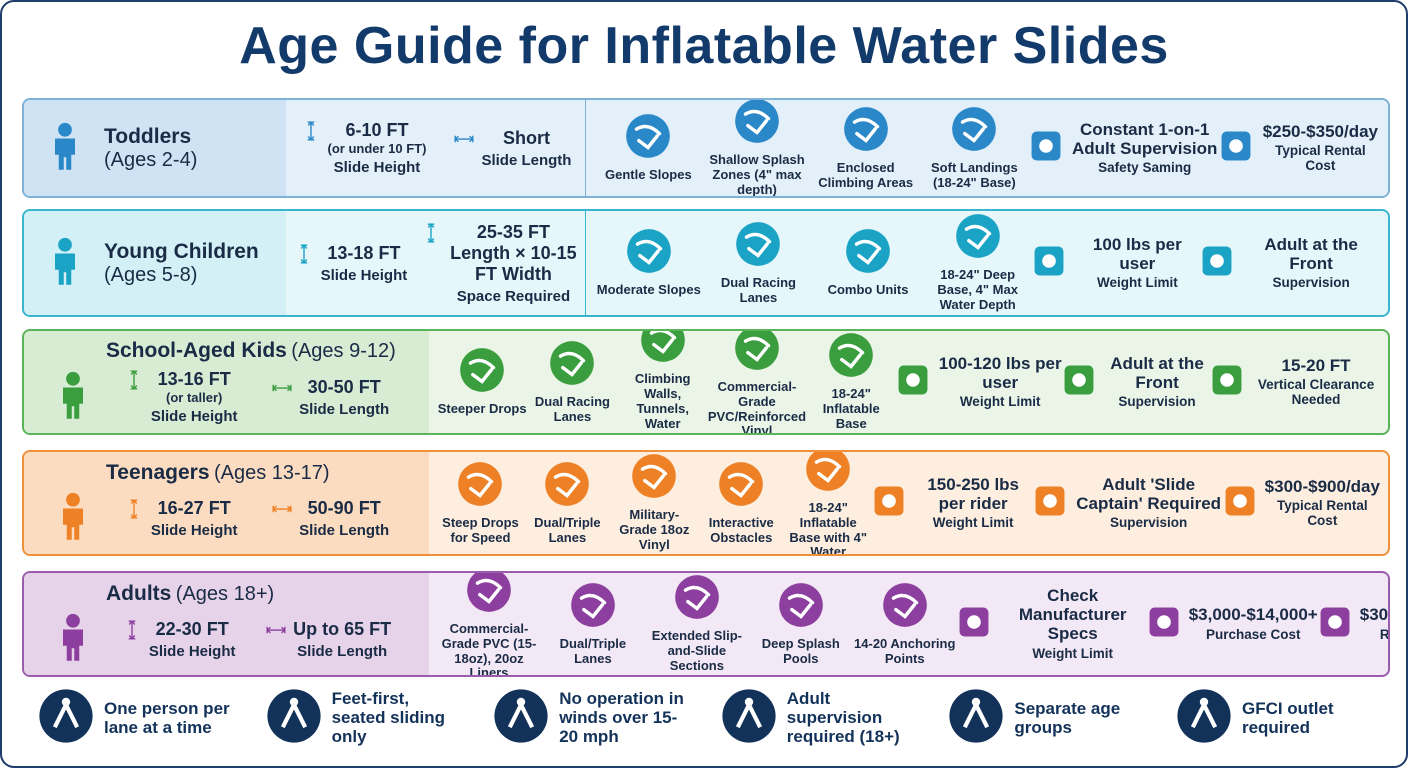  What do you see at coordinates (482, 409) in the screenshot?
I see `feature-label: Steeper Drops` at bounding box center [482, 409].